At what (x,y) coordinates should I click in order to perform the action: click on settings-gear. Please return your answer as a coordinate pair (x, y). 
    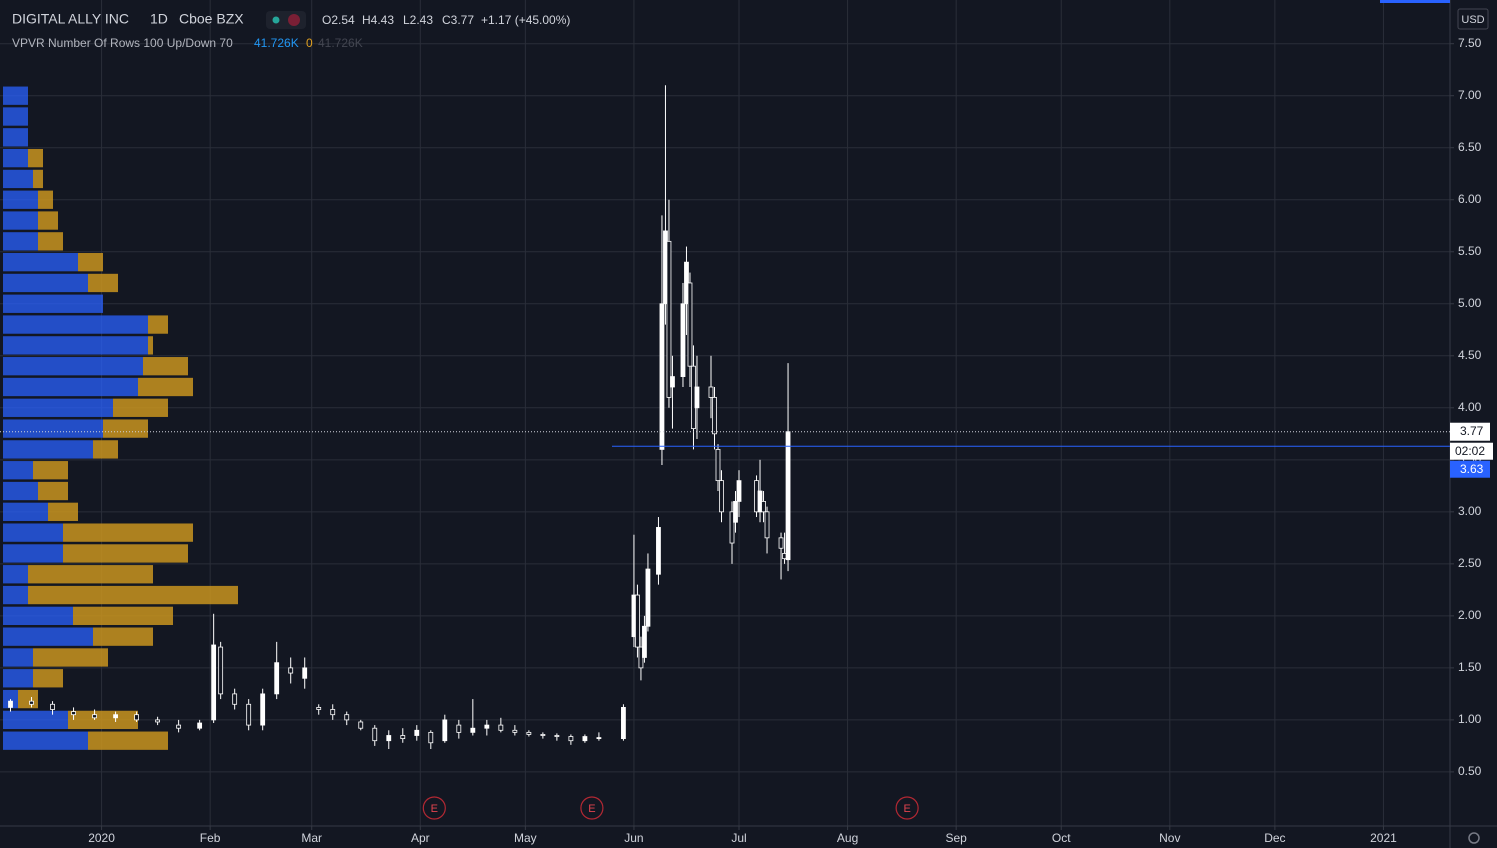
    Looking at the image, I should click on (1474, 838).